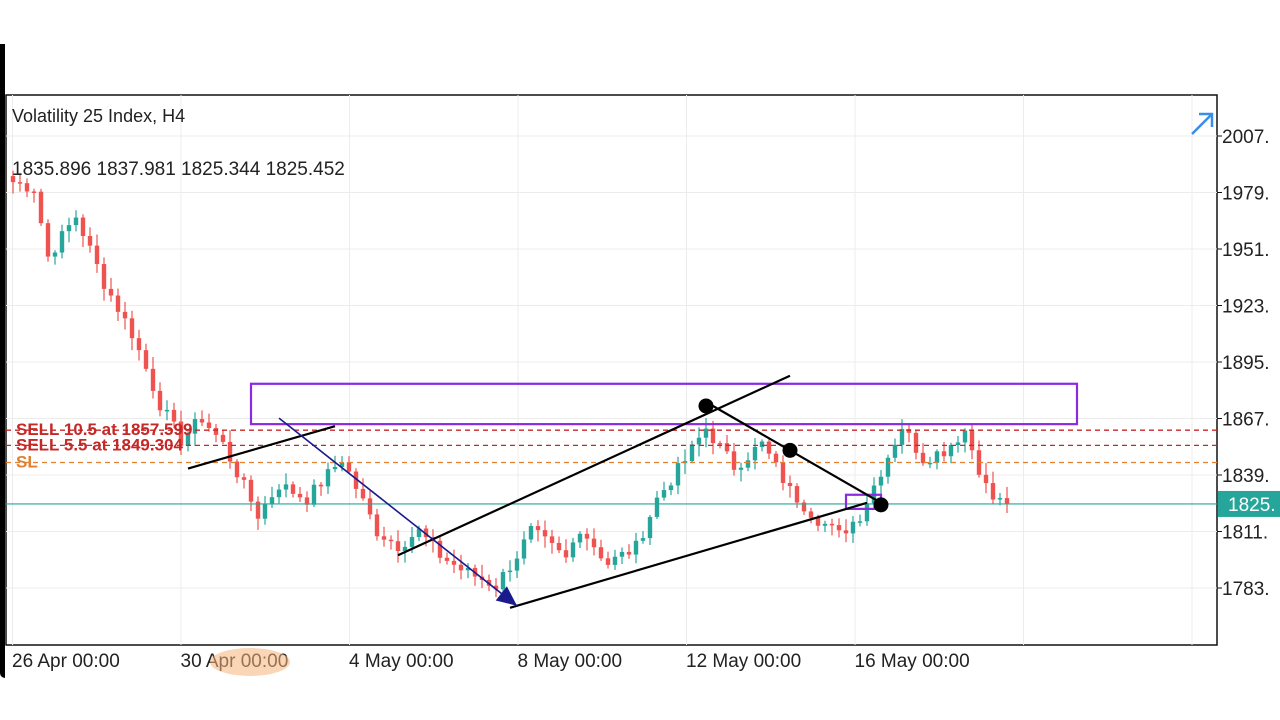 Image resolution: width=1280 pixels, height=720 pixels. Describe the element at coordinates (506, 596) in the screenshot. I see `arrow-head` at that location.